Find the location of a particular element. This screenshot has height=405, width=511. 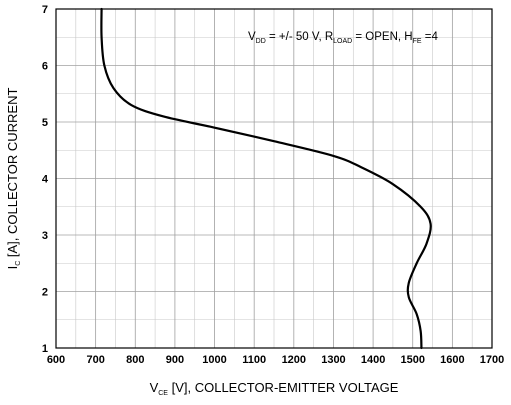

x-tick-label: 600 is located at coordinates (56, 360).